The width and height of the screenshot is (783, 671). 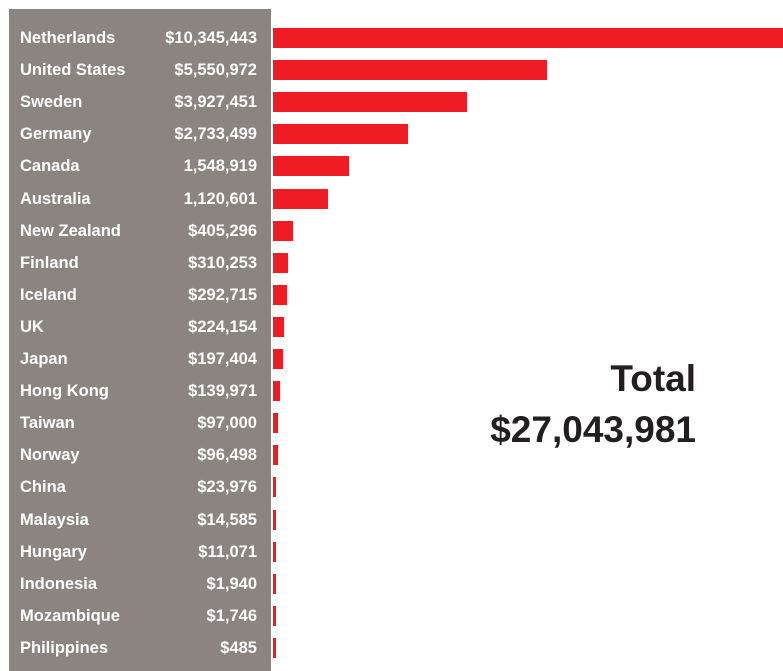 What do you see at coordinates (55, 198) in the screenshot?
I see `category-label: Australia` at bounding box center [55, 198].